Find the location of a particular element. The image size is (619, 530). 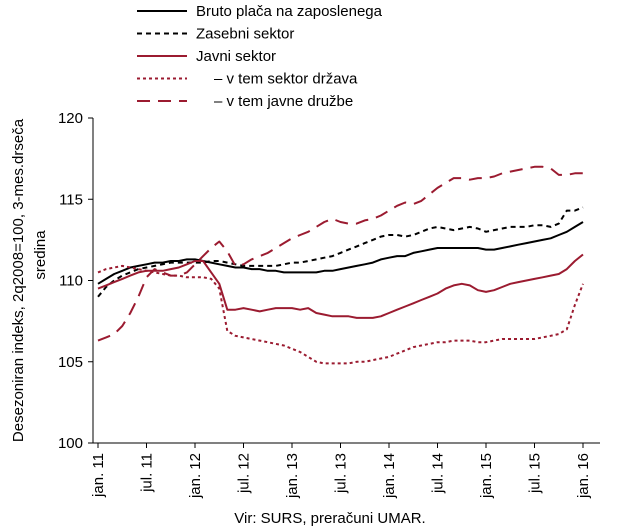

legend-label-3: Javni sektor is located at coordinates (236, 56).